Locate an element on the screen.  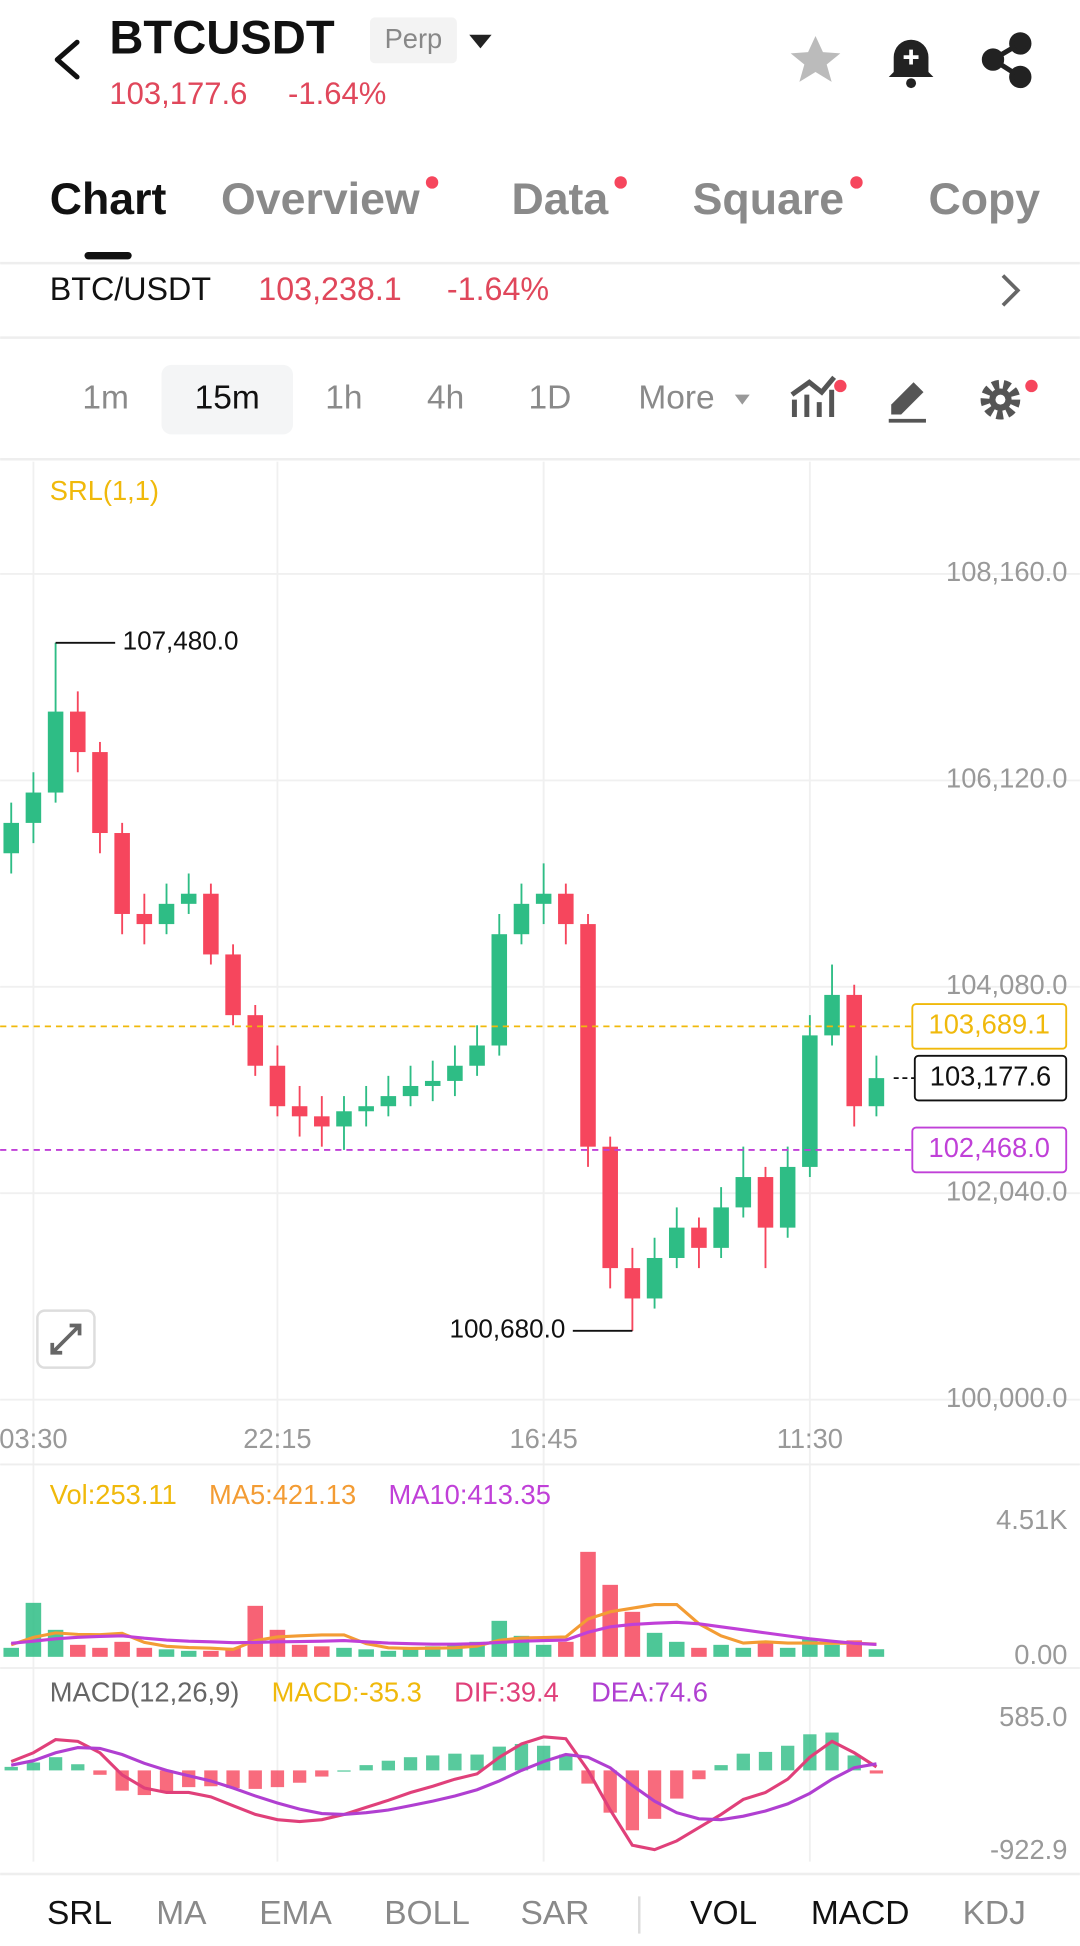
x-tick-label: 22:15 is located at coordinates (277, 1438).